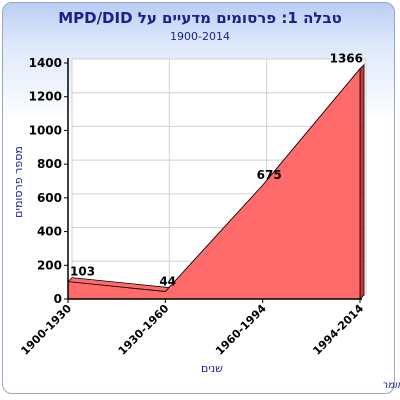 Image resolution: width=400 pixels, height=400 pixels. I want to click on area-side-face, so click(362, 181).